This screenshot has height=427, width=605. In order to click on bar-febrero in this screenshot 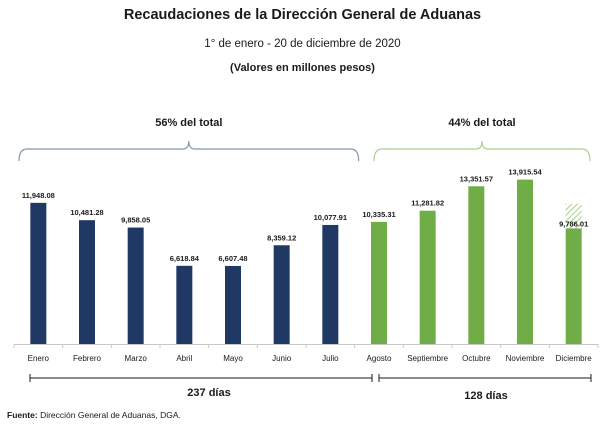, I will do `click(87, 282)`.